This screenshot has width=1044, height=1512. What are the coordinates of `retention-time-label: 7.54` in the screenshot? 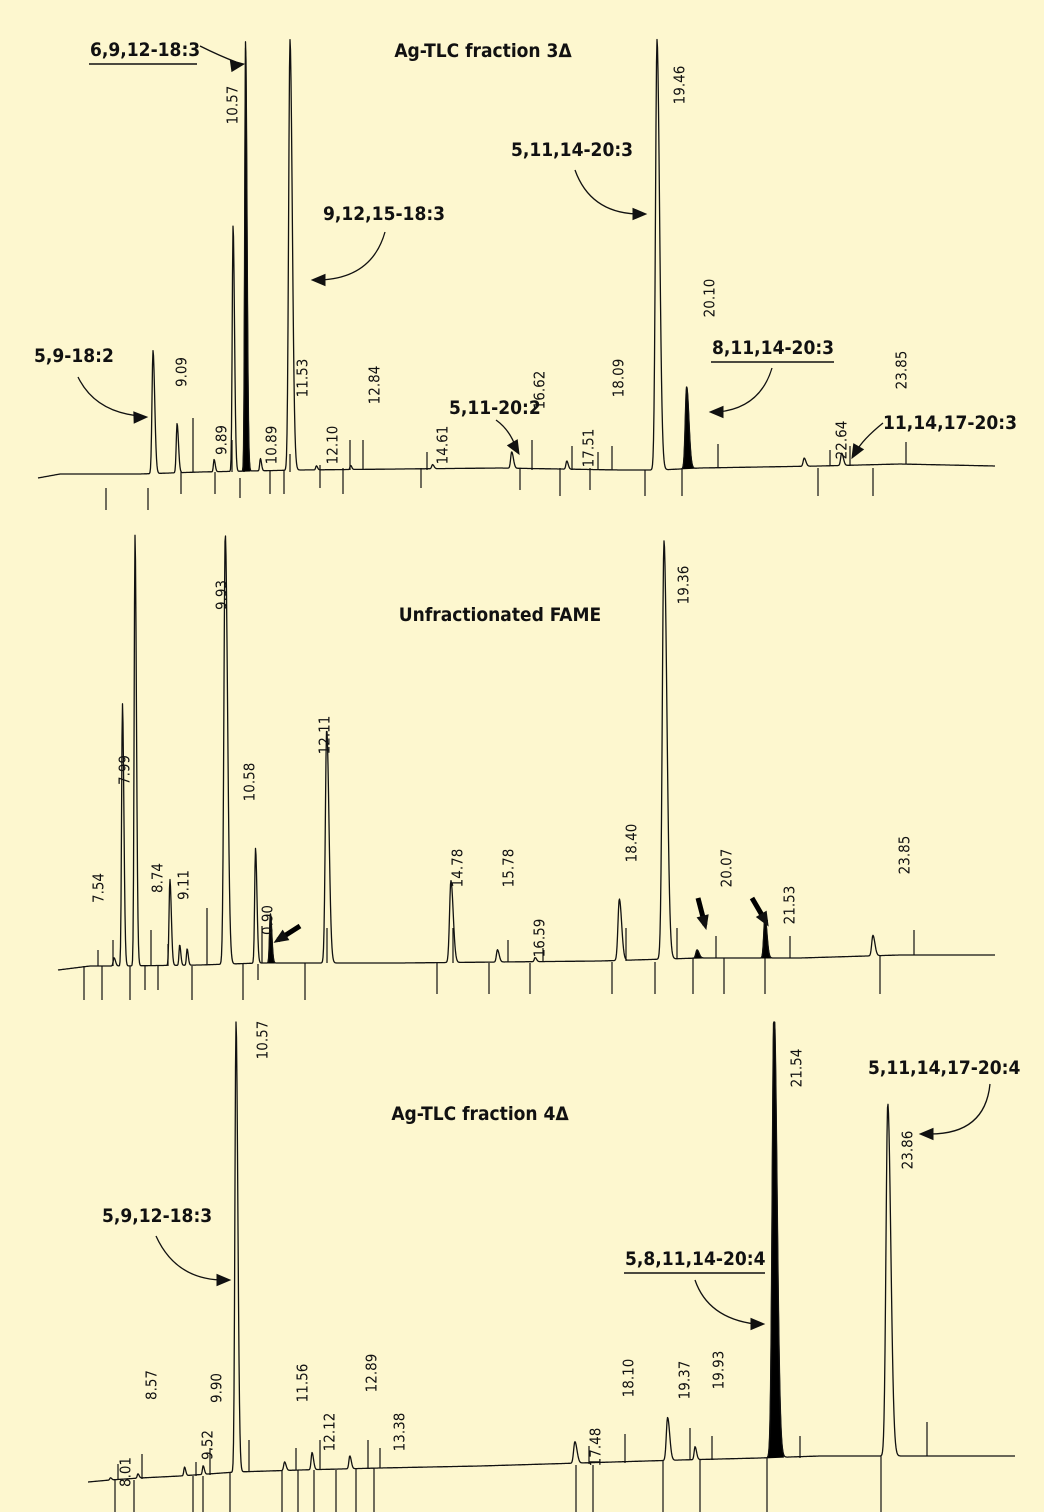 It's located at (99, 888).